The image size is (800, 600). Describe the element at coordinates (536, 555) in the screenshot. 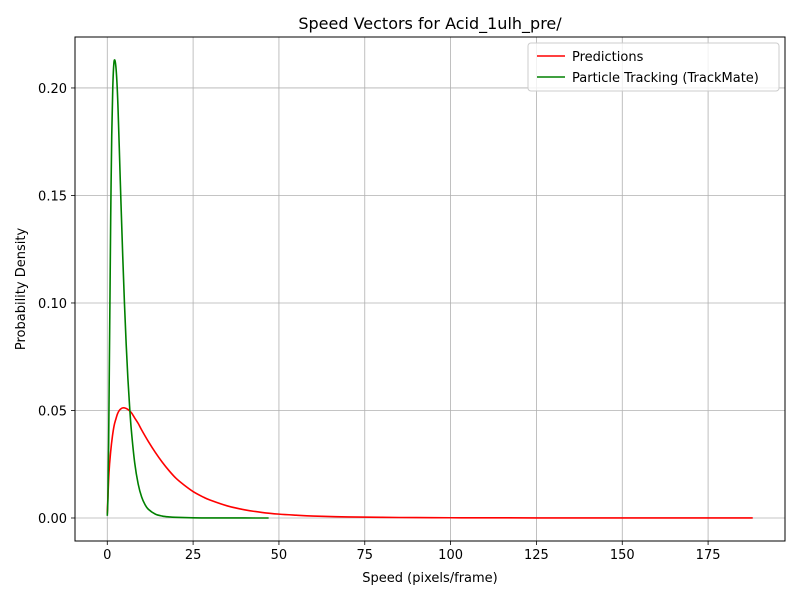

I see `x-tick-label: 125` at that location.